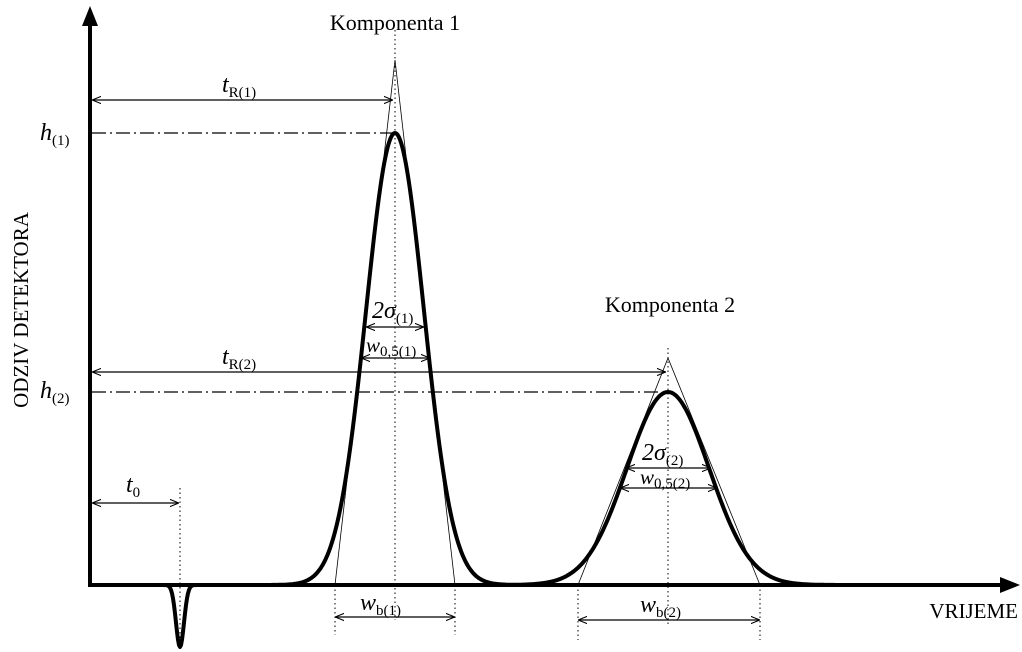 This screenshot has height=652, width=1022. I want to click on tr2-label: tR(2), so click(239, 358).